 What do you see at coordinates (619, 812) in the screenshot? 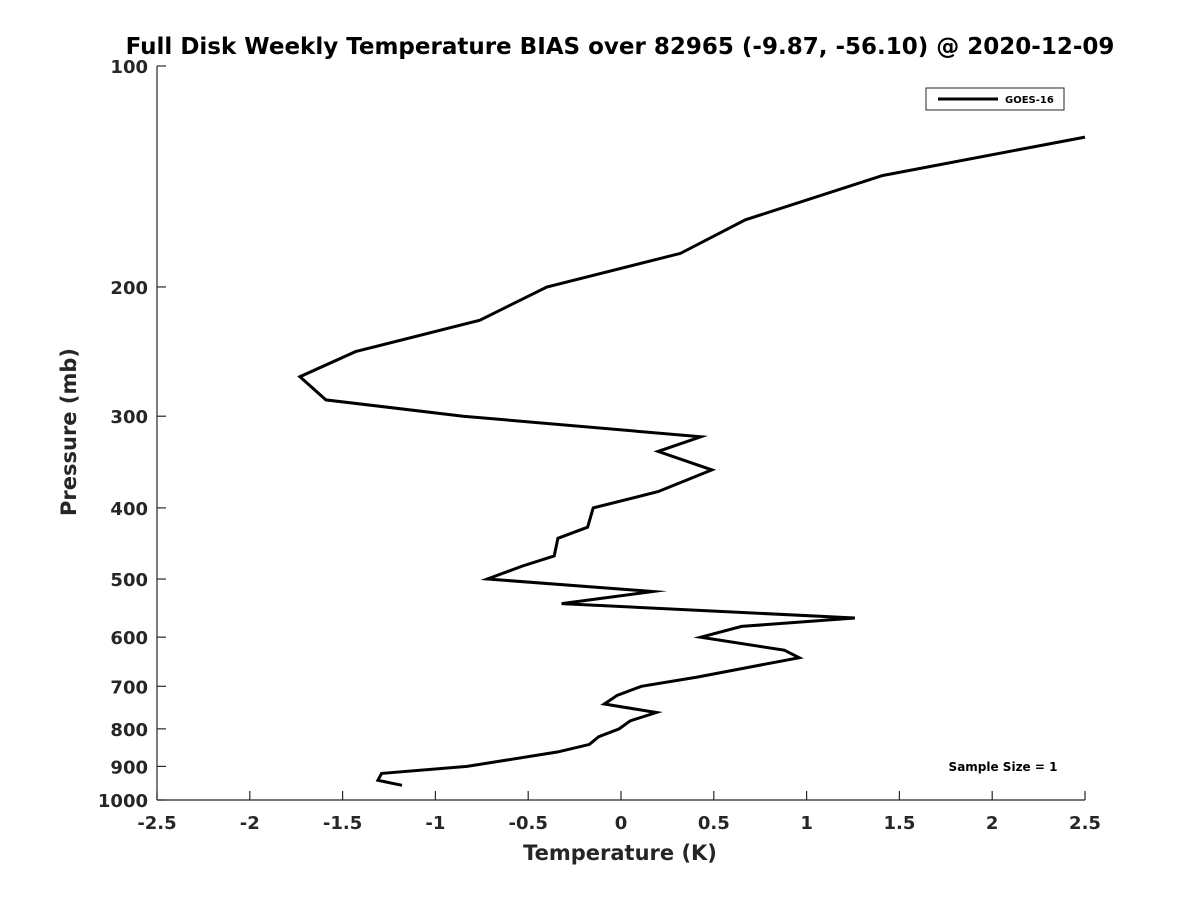
I see `x-axis: -2.5 -2 -1.5 -1 -0.5 0 0.5 1 1.5 2 2.5` at bounding box center [619, 812].